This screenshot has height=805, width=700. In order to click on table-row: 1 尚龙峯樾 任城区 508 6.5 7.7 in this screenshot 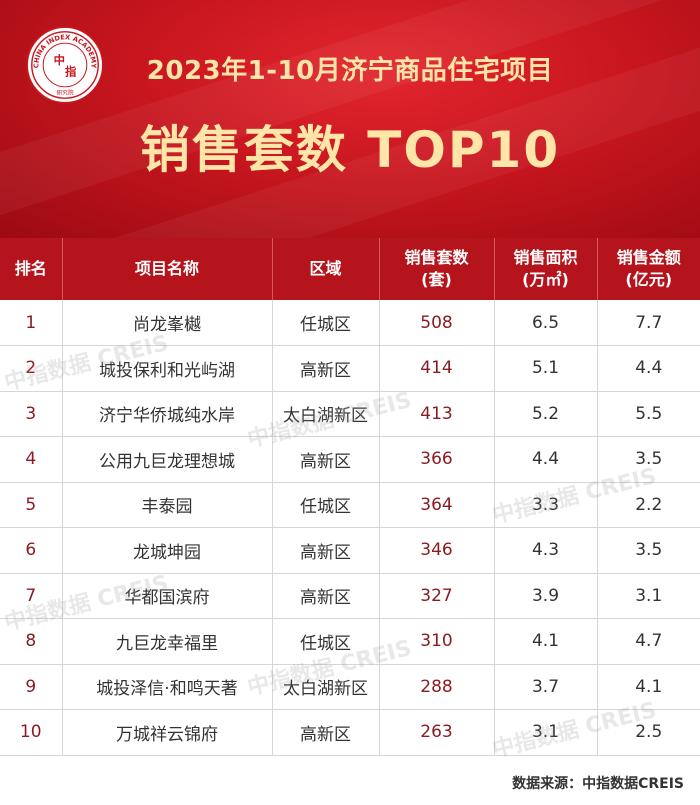, I will do `click(350, 323)`.